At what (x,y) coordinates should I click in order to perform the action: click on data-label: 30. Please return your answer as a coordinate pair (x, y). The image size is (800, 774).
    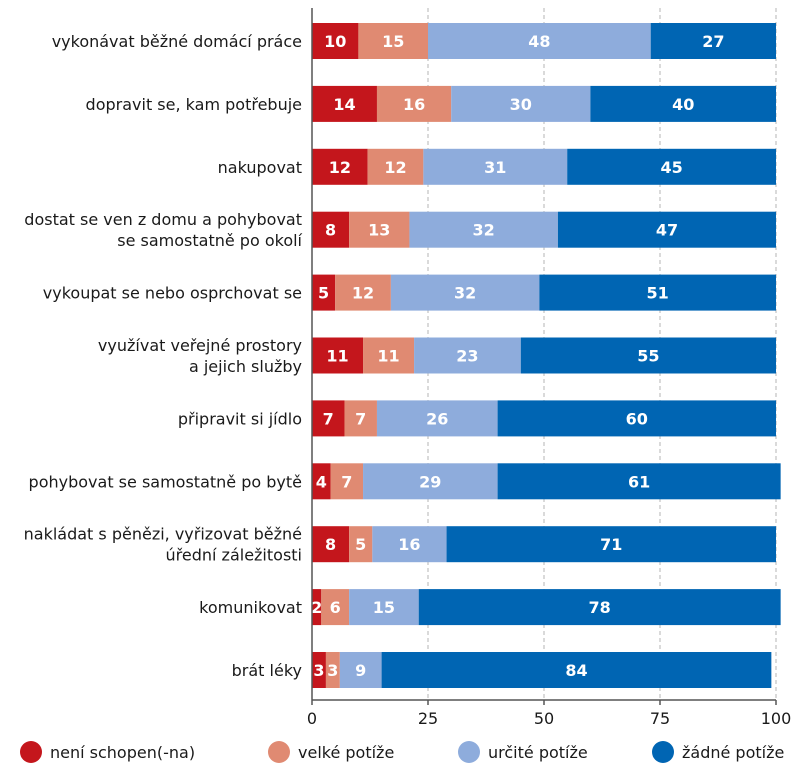
    Looking at the image, I should click on (521, 104).